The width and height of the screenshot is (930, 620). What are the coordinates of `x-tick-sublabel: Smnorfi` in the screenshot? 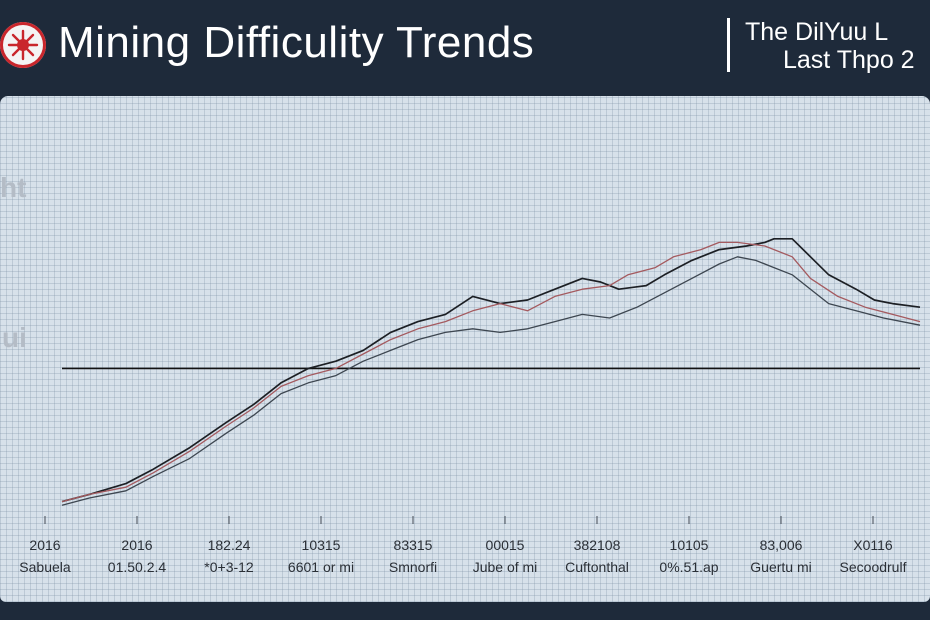 It's located at (413, 567).